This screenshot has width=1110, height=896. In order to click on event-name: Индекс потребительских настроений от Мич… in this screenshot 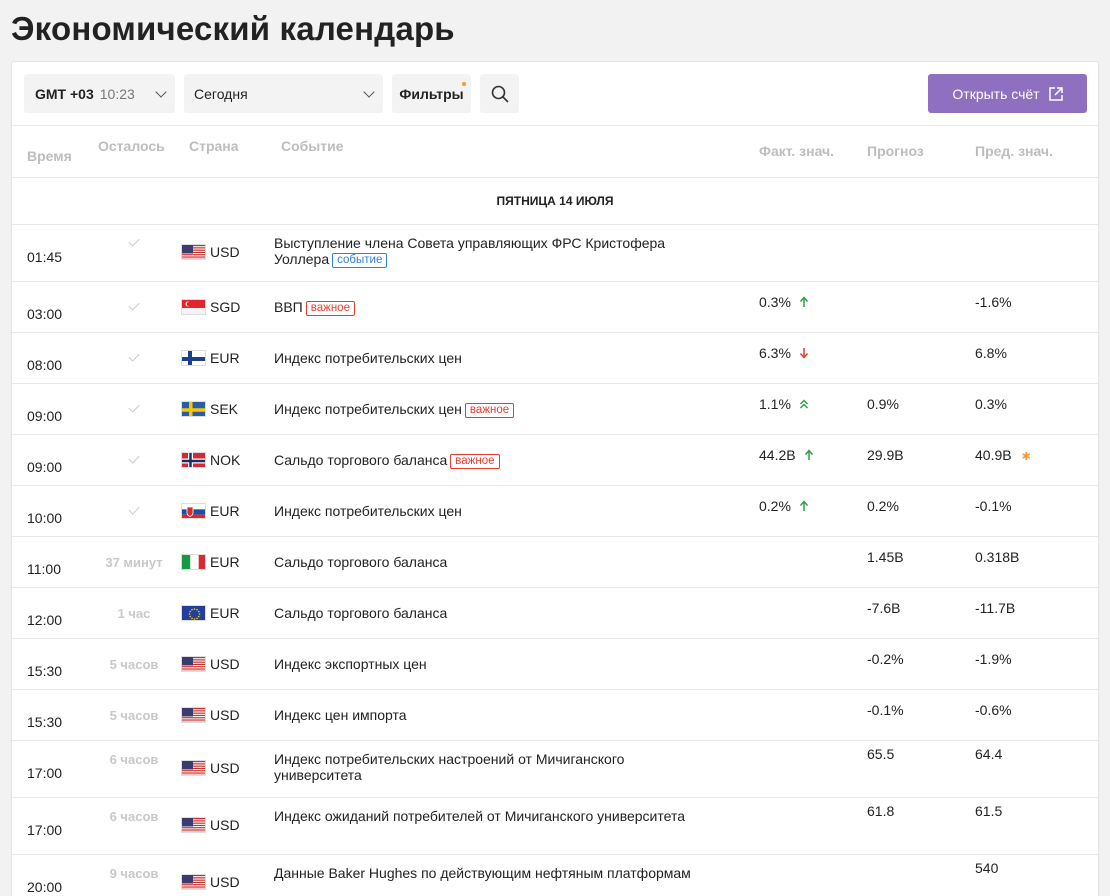, I will do `click(449, 767)`.